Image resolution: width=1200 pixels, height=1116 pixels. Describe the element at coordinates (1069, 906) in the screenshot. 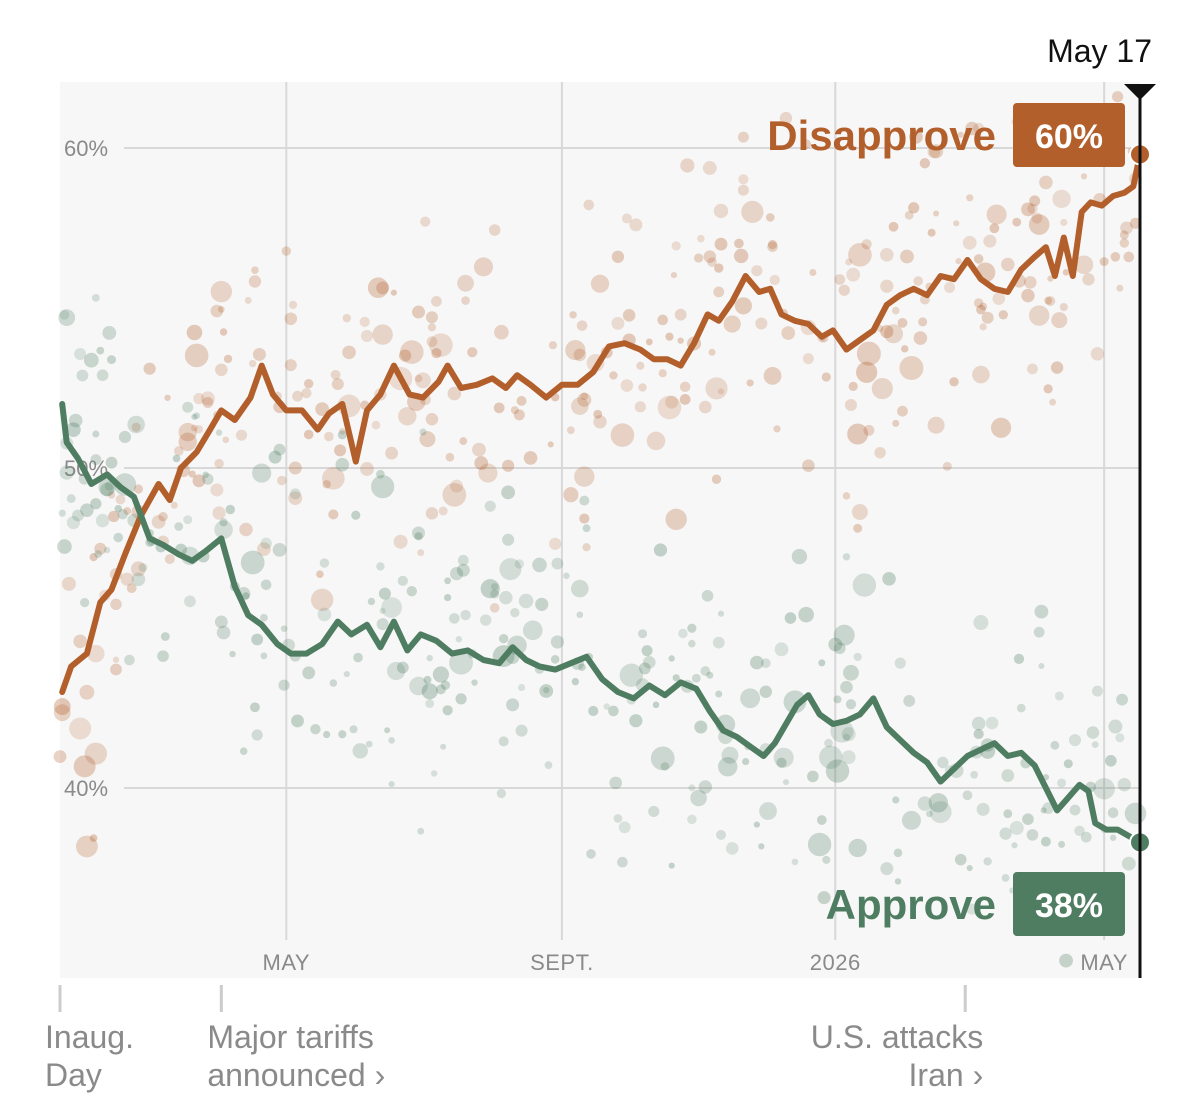

I see `approve-value: 38%` at that location.